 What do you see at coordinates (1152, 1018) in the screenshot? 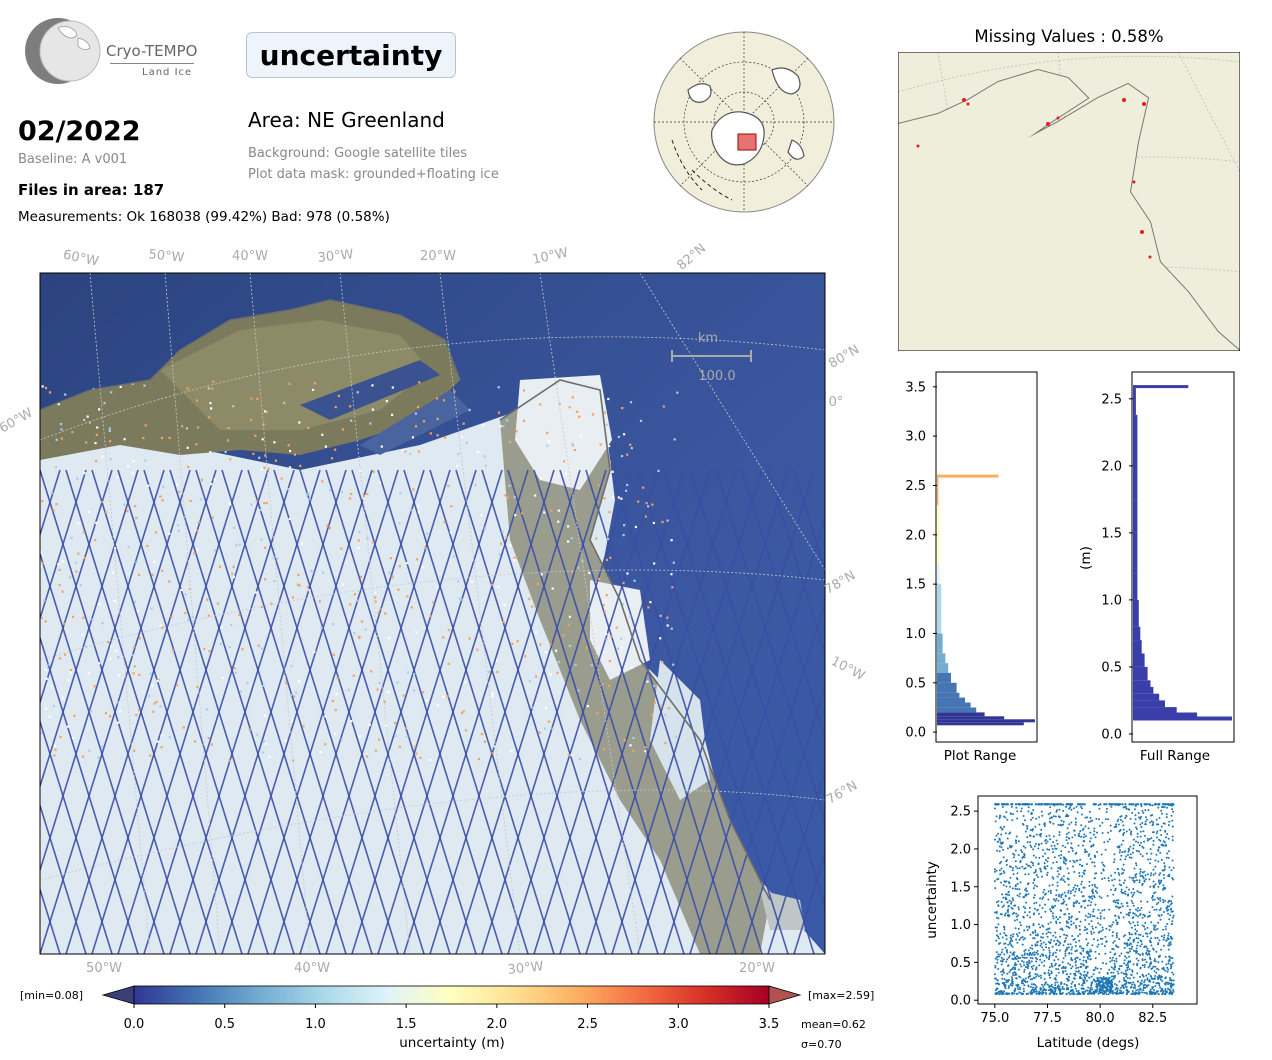
I see `x-tick-label: 82.5` at bounding box center [1152, 1018].